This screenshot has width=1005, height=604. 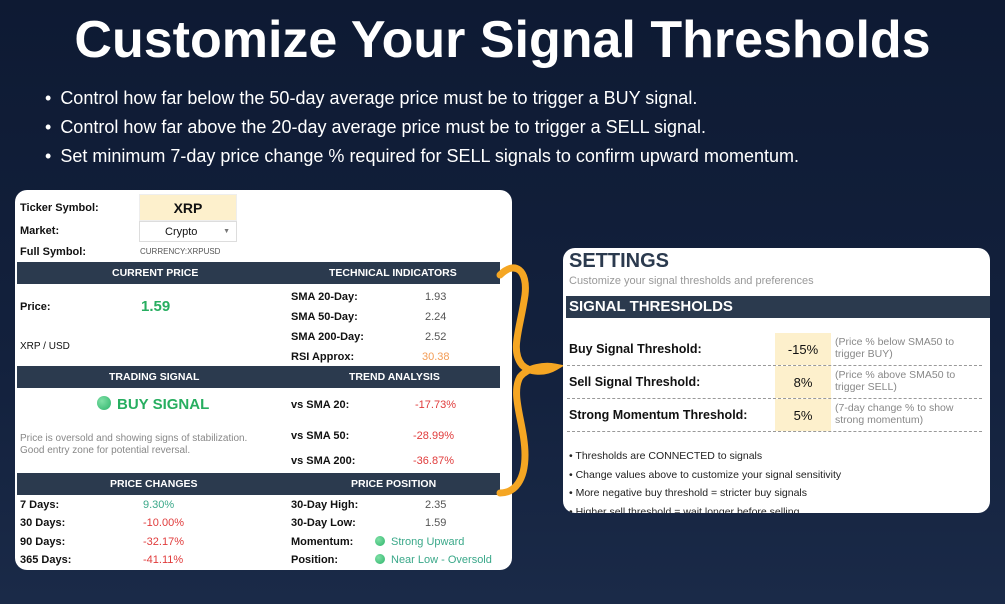 I want to click on note-line: trigger SELL), so click(x=866, y=387).